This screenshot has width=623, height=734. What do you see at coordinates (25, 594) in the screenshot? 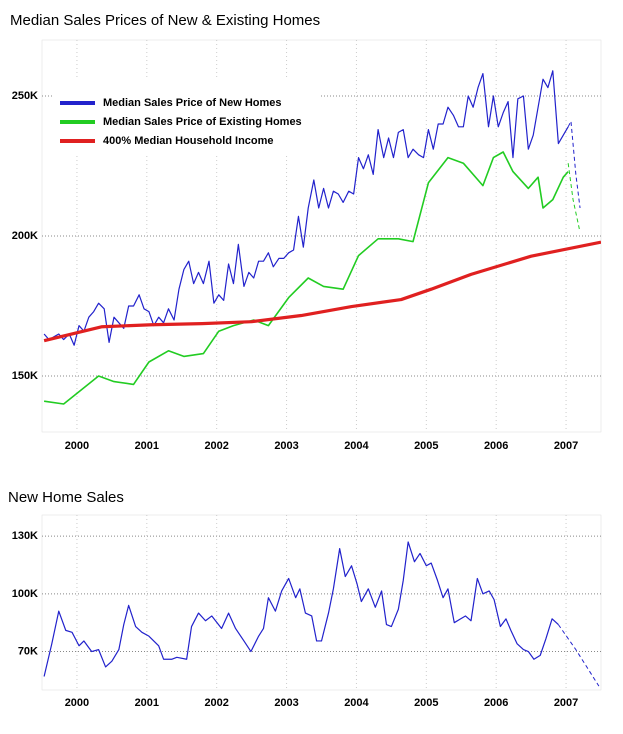
I see `y-tick-label: 100K` at bounding box center [25, 594].